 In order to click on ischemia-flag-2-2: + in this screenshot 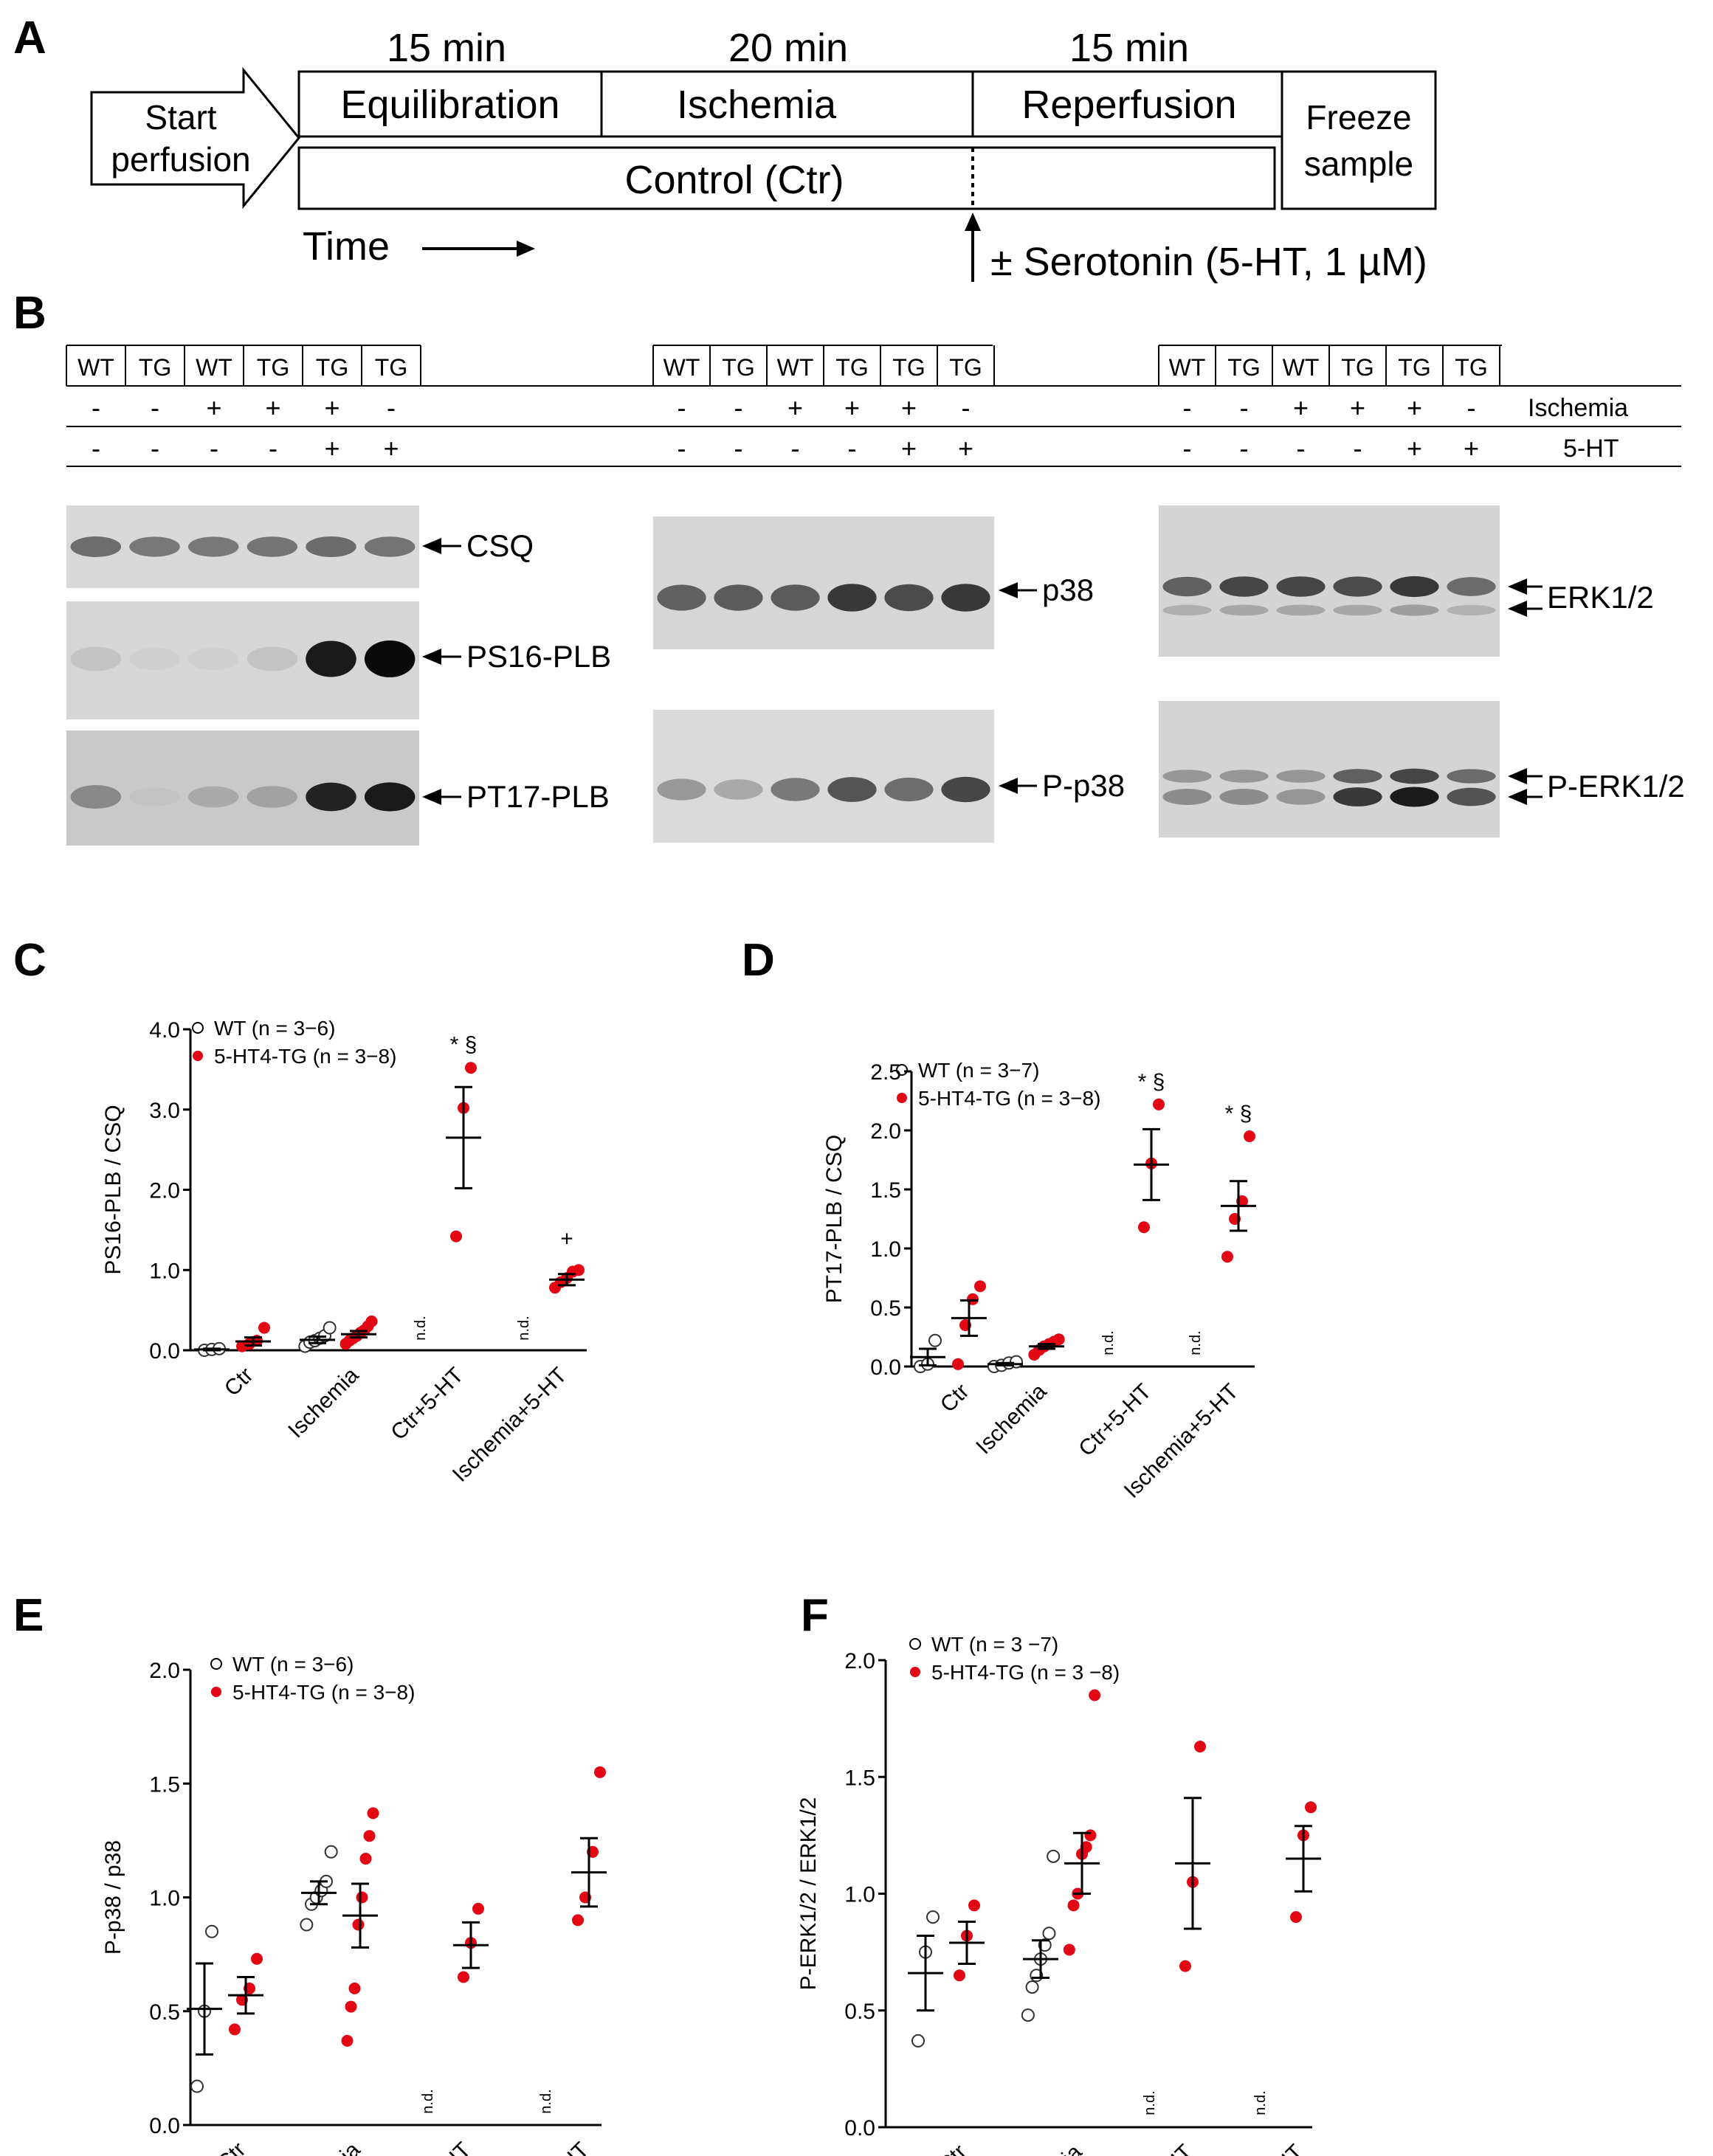, I will do `click(1301, 408)`.